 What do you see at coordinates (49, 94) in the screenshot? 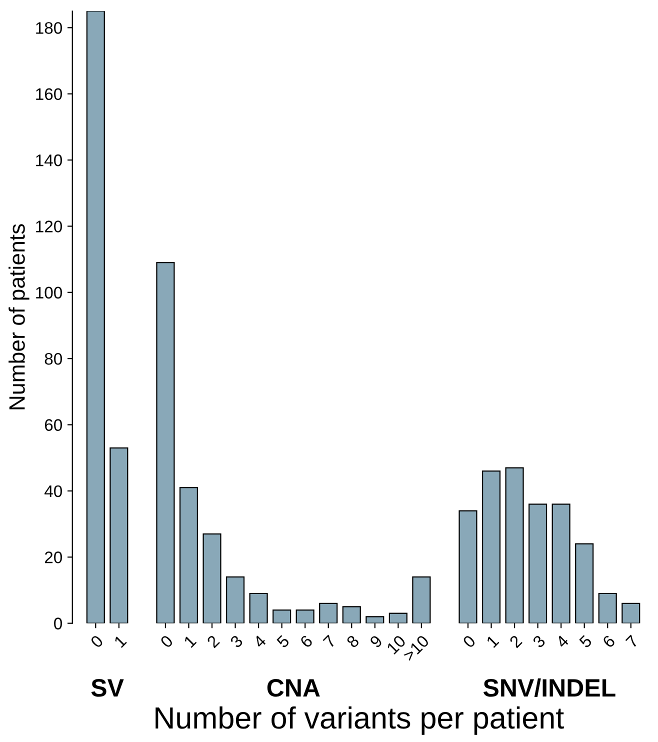
I see `y-tick-label: 160` at bounding box center [49, 94].